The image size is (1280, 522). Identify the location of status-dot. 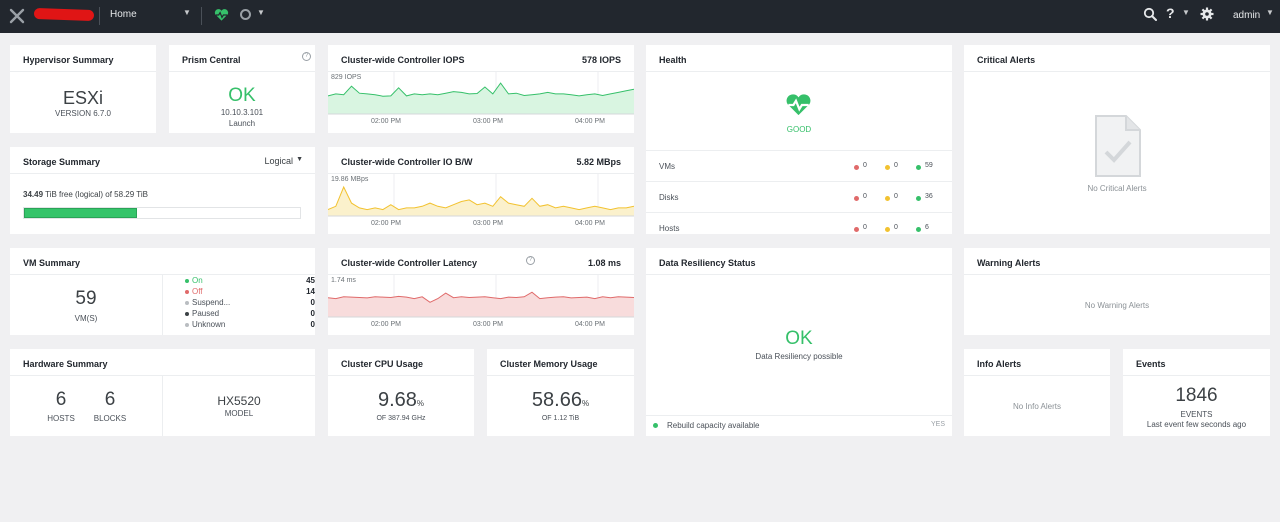
(655, 425).